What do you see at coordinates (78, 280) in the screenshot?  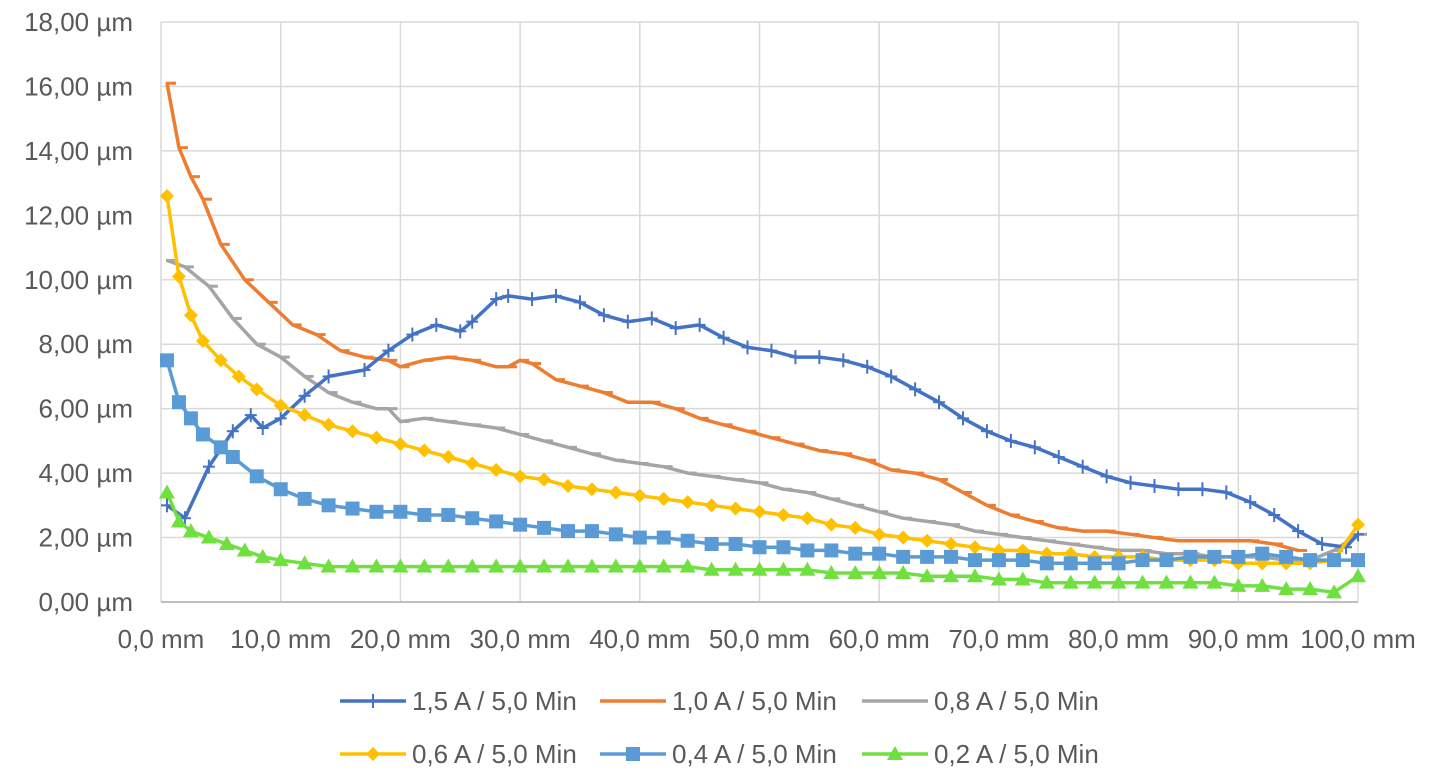 I see `y-tick-label: 10,00 µm` at bounding box center [78, 280].